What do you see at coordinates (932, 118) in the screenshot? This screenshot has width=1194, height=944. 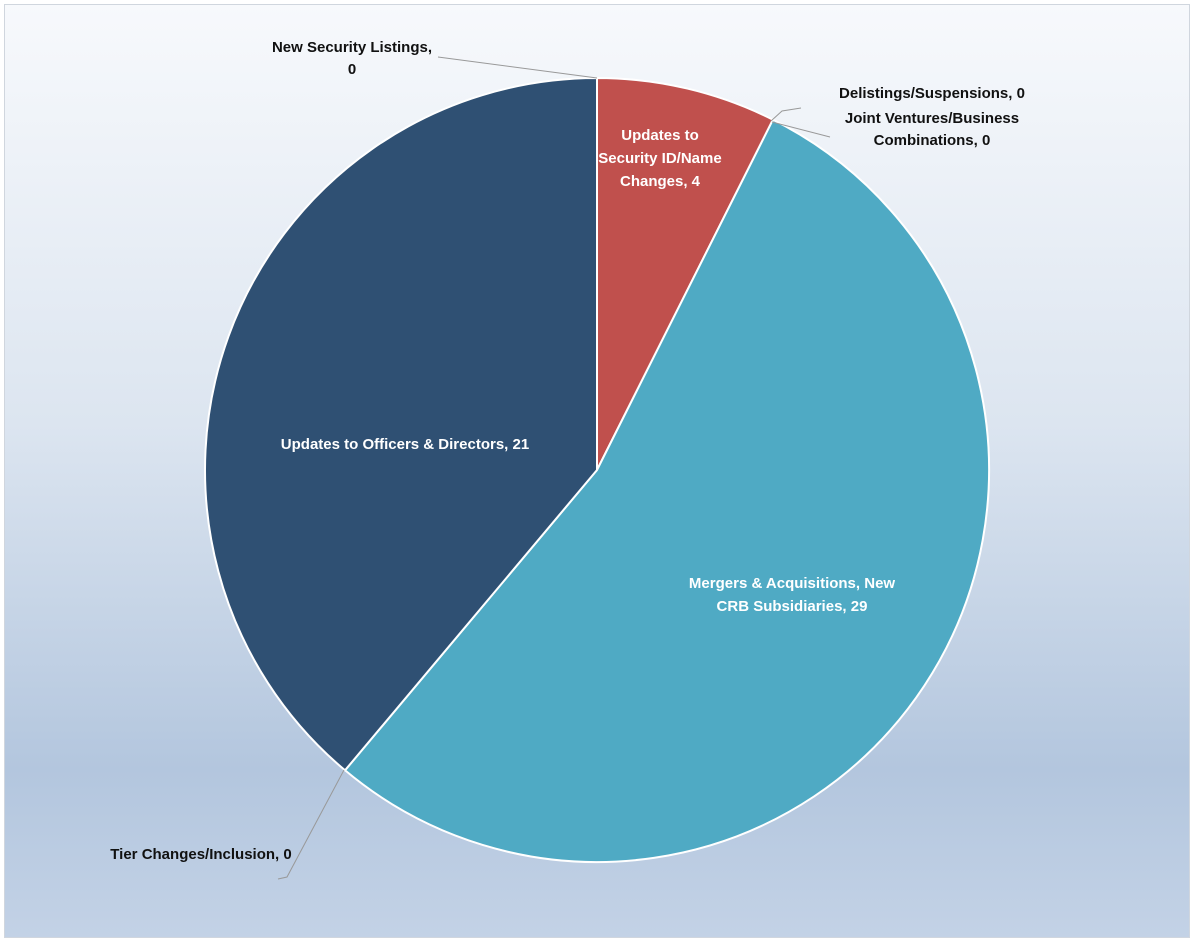 I see `data-label-line: Joint Ventures/Business` at bounding box center [932, 118].